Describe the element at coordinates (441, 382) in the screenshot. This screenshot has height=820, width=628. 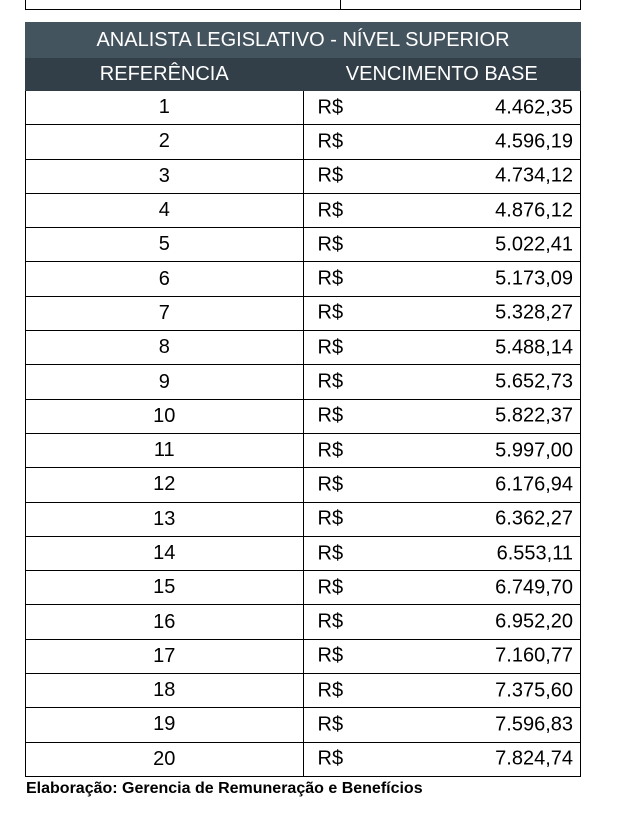
I see `salary-cell: R$ 5.652,73` at that location.